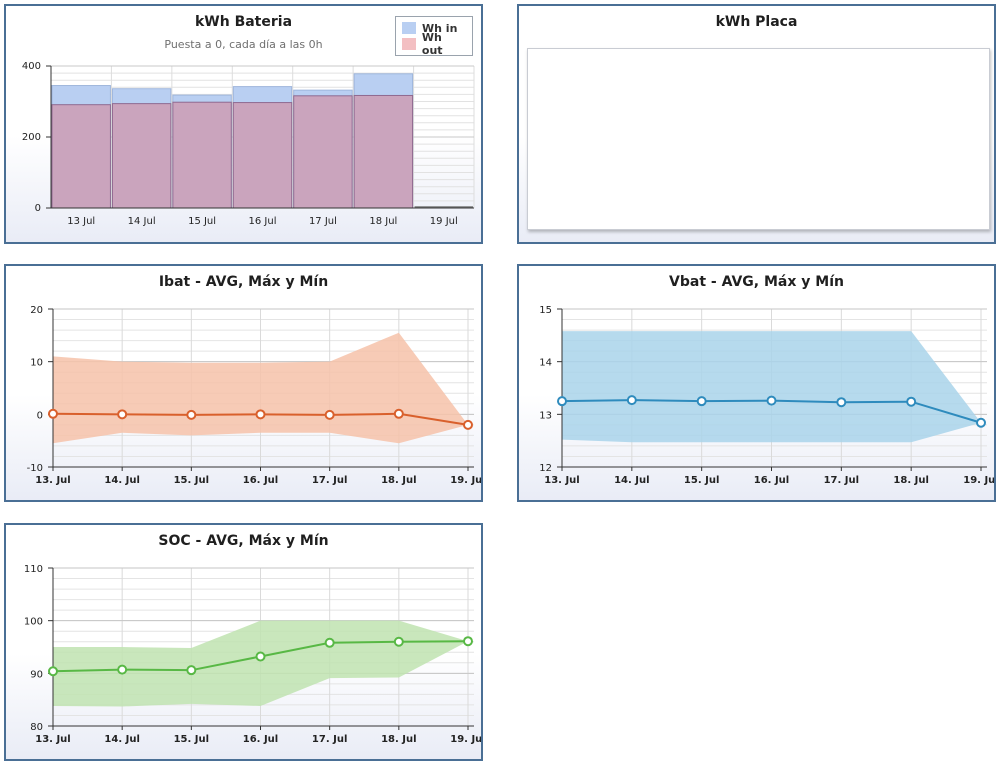 This screenshot has height=765, width=1000. What do you see at coordinates (323, 221) in the screenshot?
I see `x-tick-label: 17 Jul` at bounding box center [323, 221].